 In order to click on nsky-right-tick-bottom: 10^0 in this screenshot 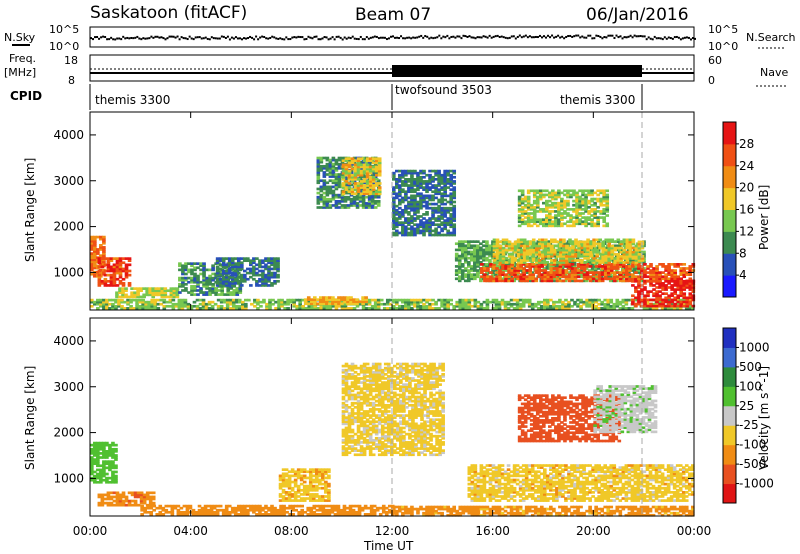, I will do `click(723, 46)`.